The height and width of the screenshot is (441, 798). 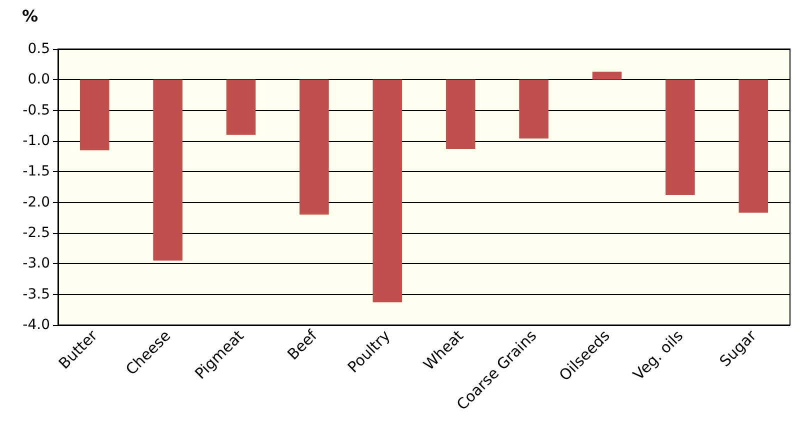 I want to click on y-tick-label: -0.5, so click(x=36, y=110).